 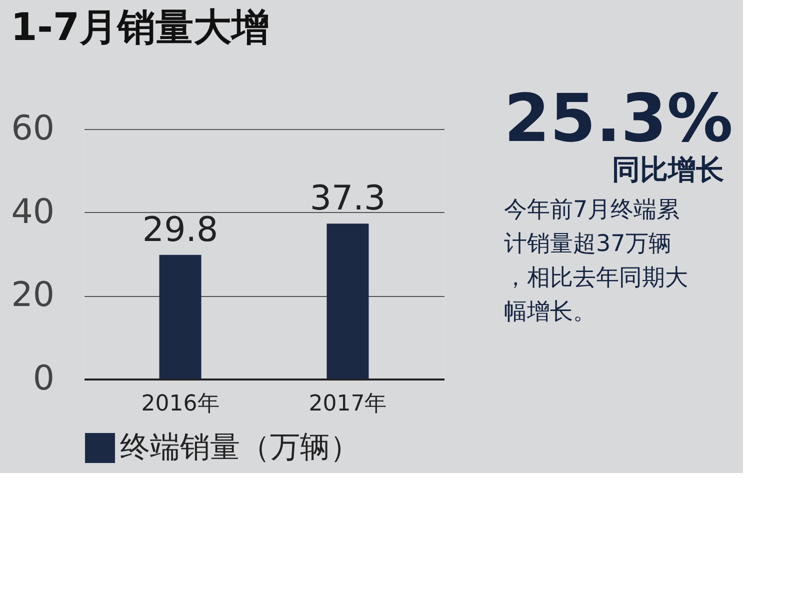 I want to click on y-tick-label: 0, so click(x=43, y=378).